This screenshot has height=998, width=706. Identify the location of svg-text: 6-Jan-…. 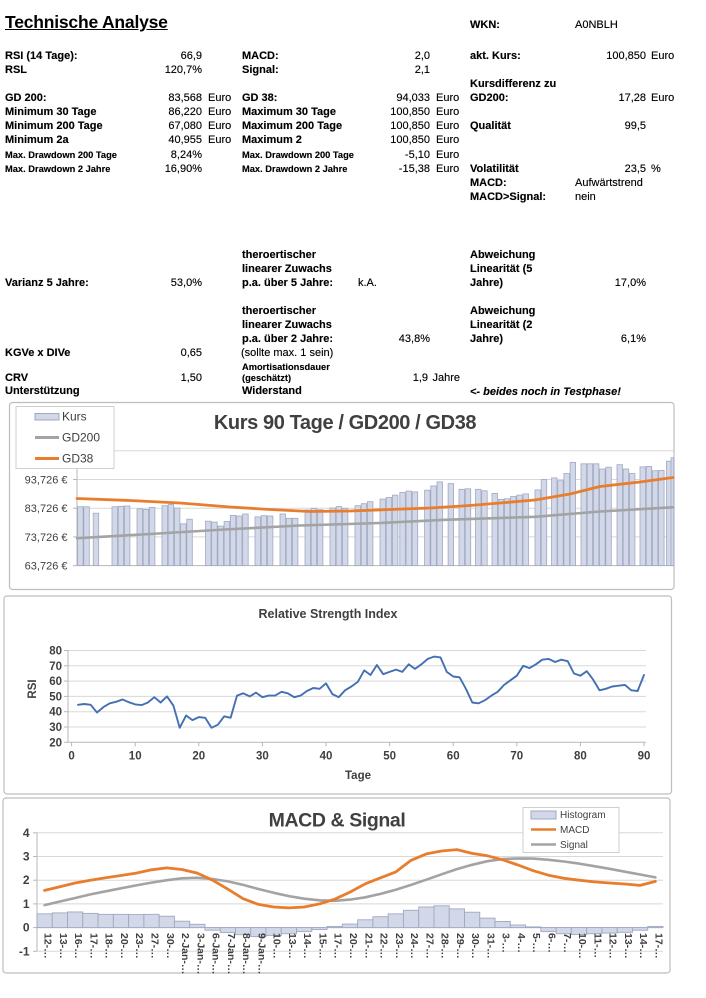
(216, 953).